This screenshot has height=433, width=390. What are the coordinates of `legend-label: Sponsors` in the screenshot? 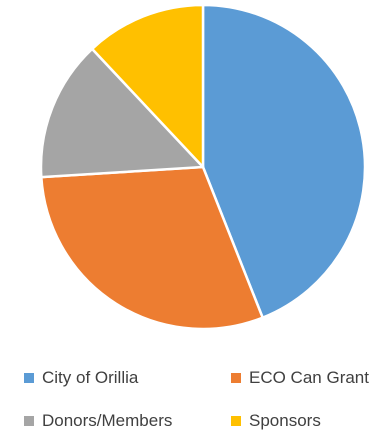 It's located at (285, 420).